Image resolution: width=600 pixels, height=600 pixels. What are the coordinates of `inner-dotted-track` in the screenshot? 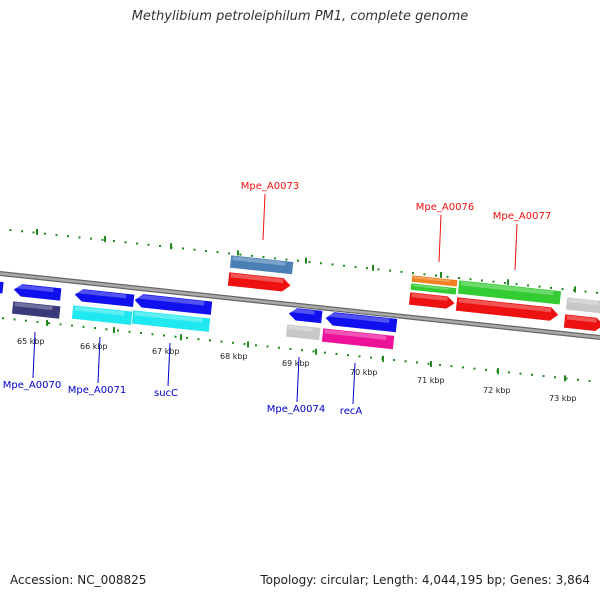 It's located at (296, 349).